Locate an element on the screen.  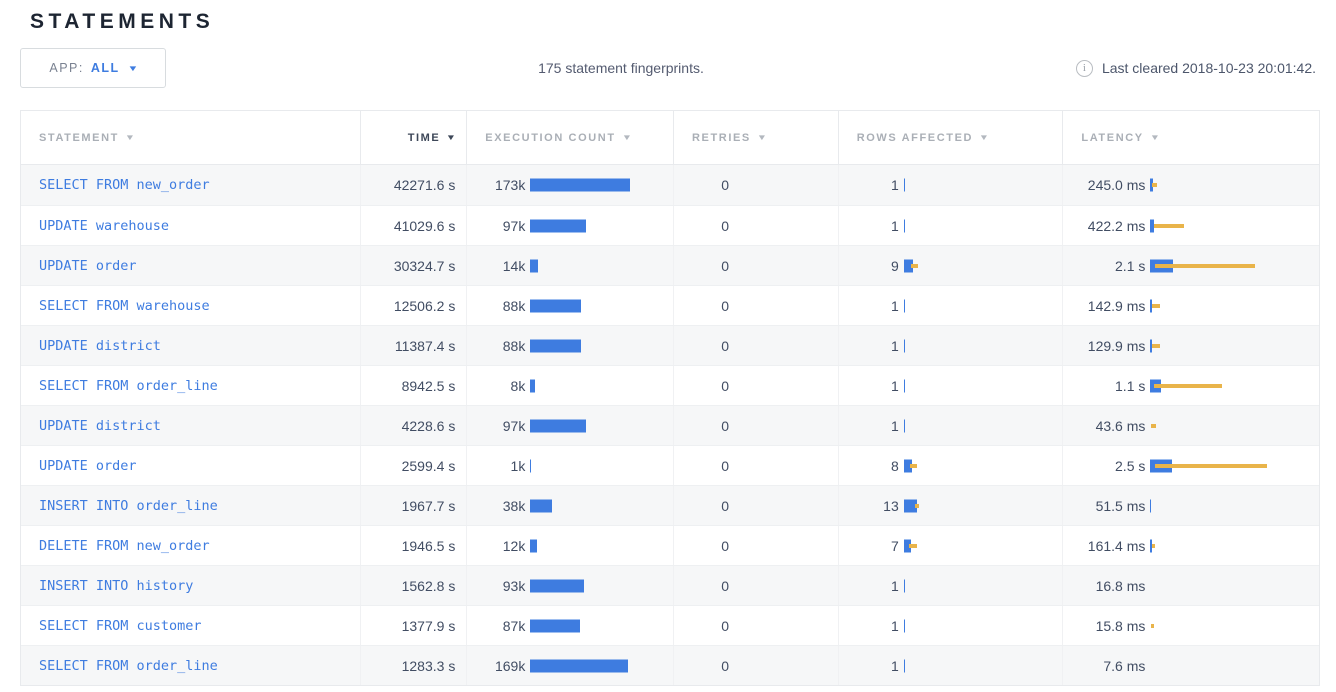
execution-count-cell: 169k is located at coordinates (569, 665).